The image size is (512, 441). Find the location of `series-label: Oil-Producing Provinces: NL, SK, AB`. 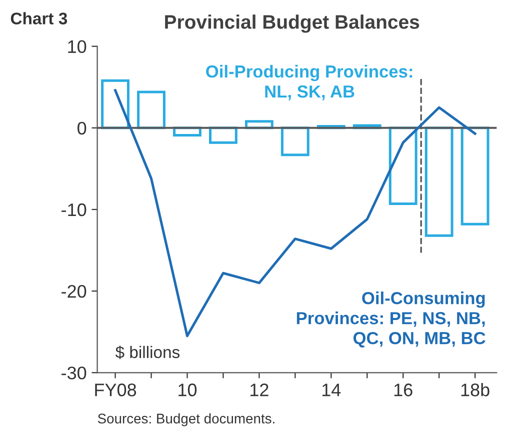

series-label: Oil-Producing Provinces: NL, SK, AB is located at coordinates (309, 82).